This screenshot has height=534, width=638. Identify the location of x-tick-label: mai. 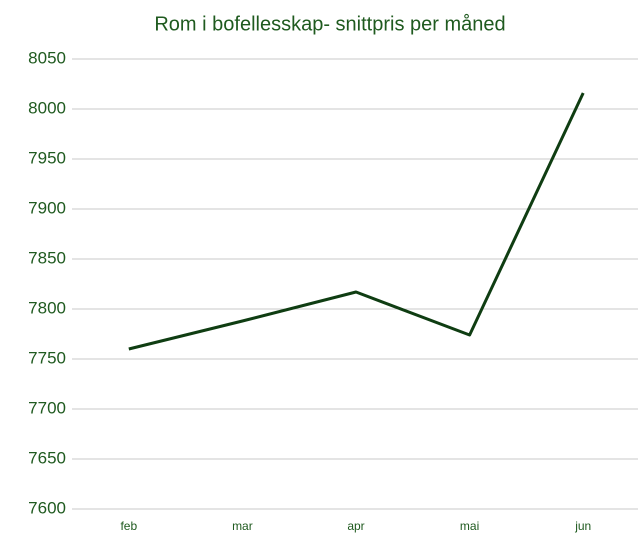
(469, 526).